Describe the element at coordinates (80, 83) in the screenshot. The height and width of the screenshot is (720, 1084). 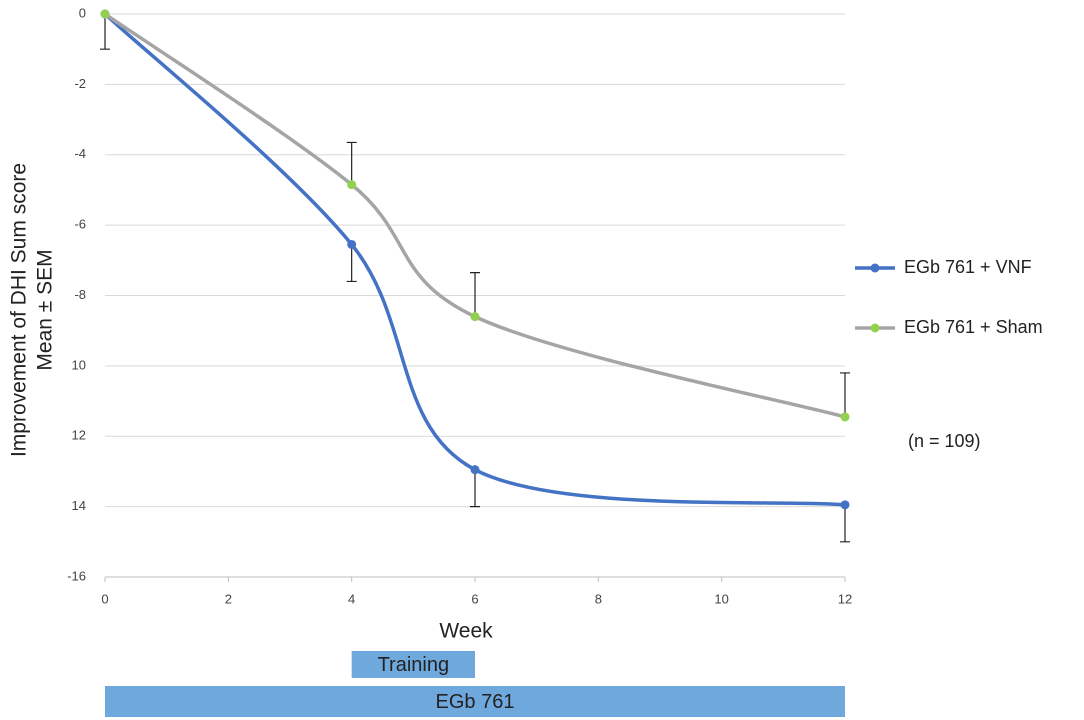
I see `y-tick-label: -2` at that location.